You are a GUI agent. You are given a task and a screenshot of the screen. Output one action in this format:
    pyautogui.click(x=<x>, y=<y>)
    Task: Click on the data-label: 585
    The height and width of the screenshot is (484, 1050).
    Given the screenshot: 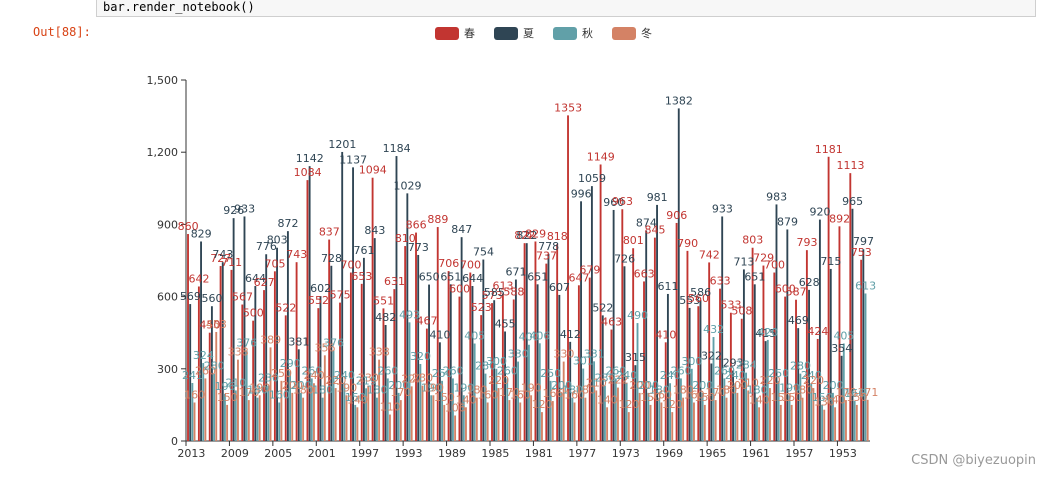 What is the action you would take?
    pyautogui.click(x=494, y=292)
    